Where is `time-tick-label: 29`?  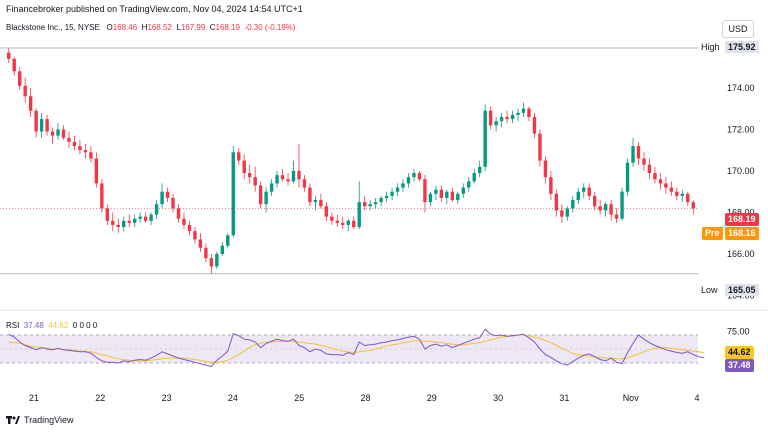
time-tick-label: 29 is located at coordinates (432, 398).